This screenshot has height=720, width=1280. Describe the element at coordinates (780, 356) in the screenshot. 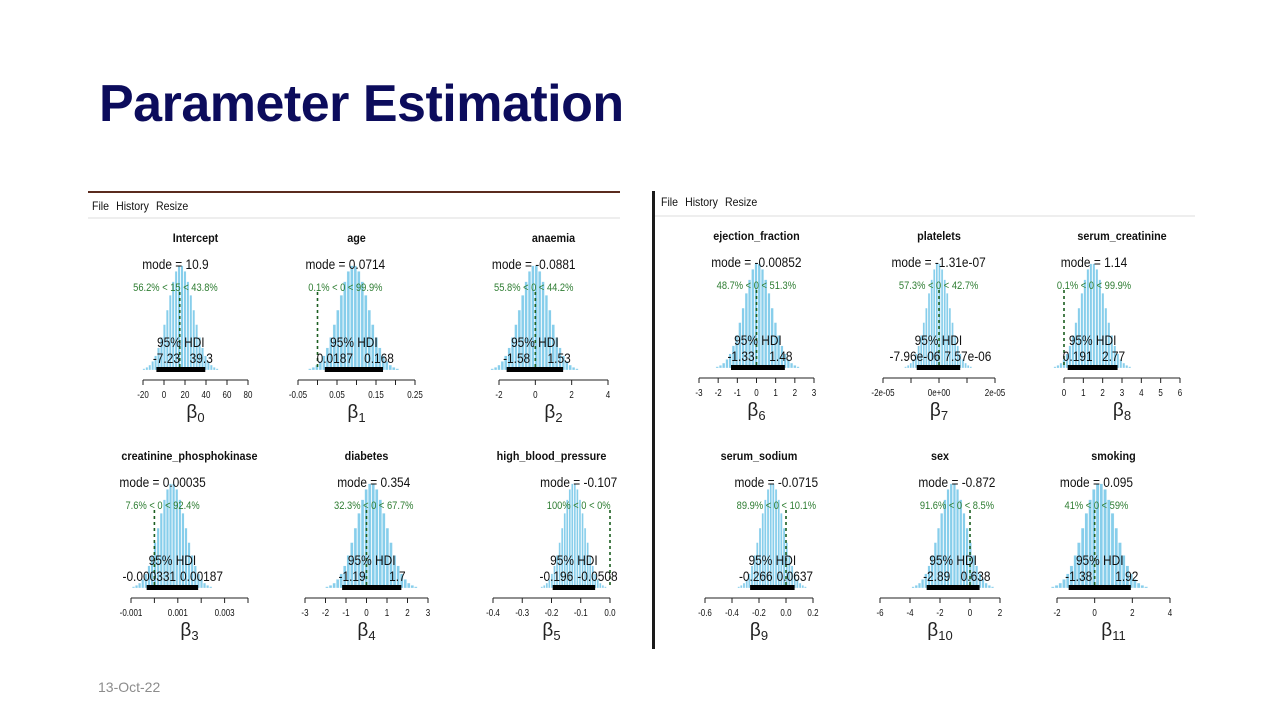

I see `hdi-upper-label: 1.48` at that location.